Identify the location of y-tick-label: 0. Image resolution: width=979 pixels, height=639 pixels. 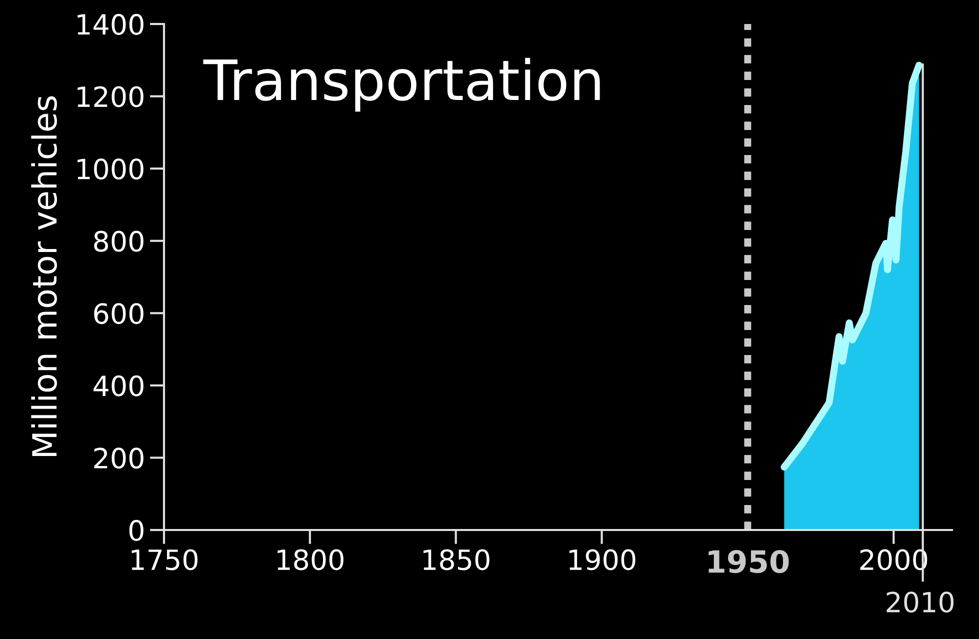
(136, 530).